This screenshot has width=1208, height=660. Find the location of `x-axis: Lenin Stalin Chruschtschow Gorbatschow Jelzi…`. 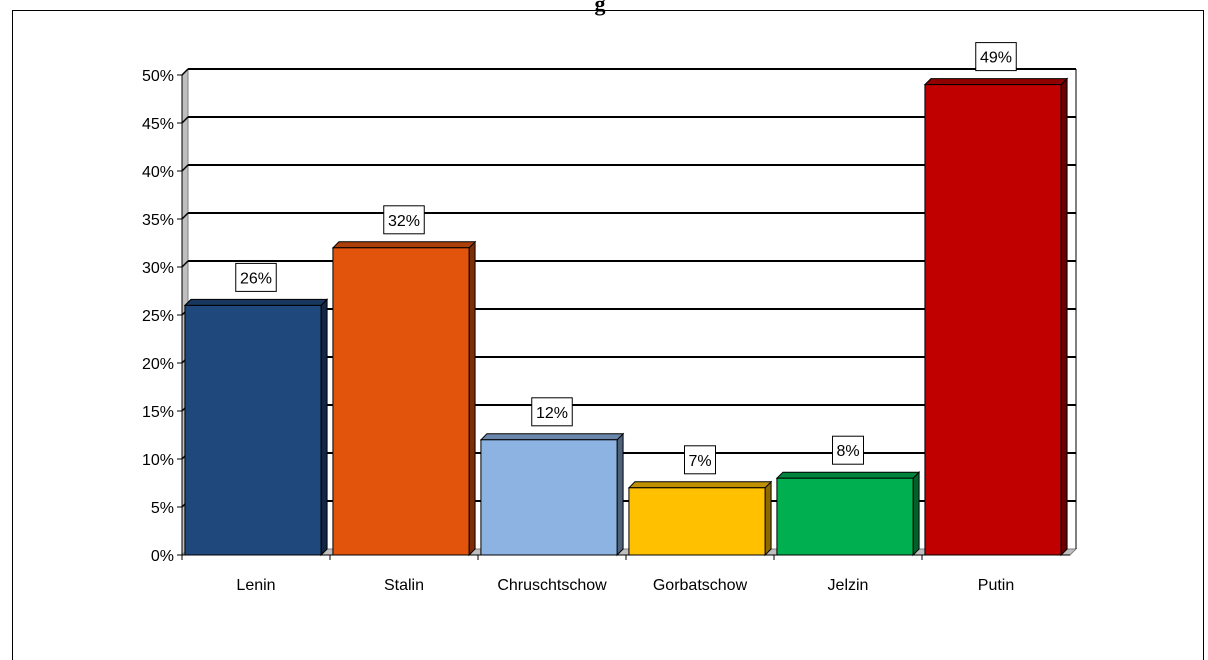

x-axis: Lenin Stalin Chruschtschow Gorbatschow Jelzi… is located at coordinates (625, 574).